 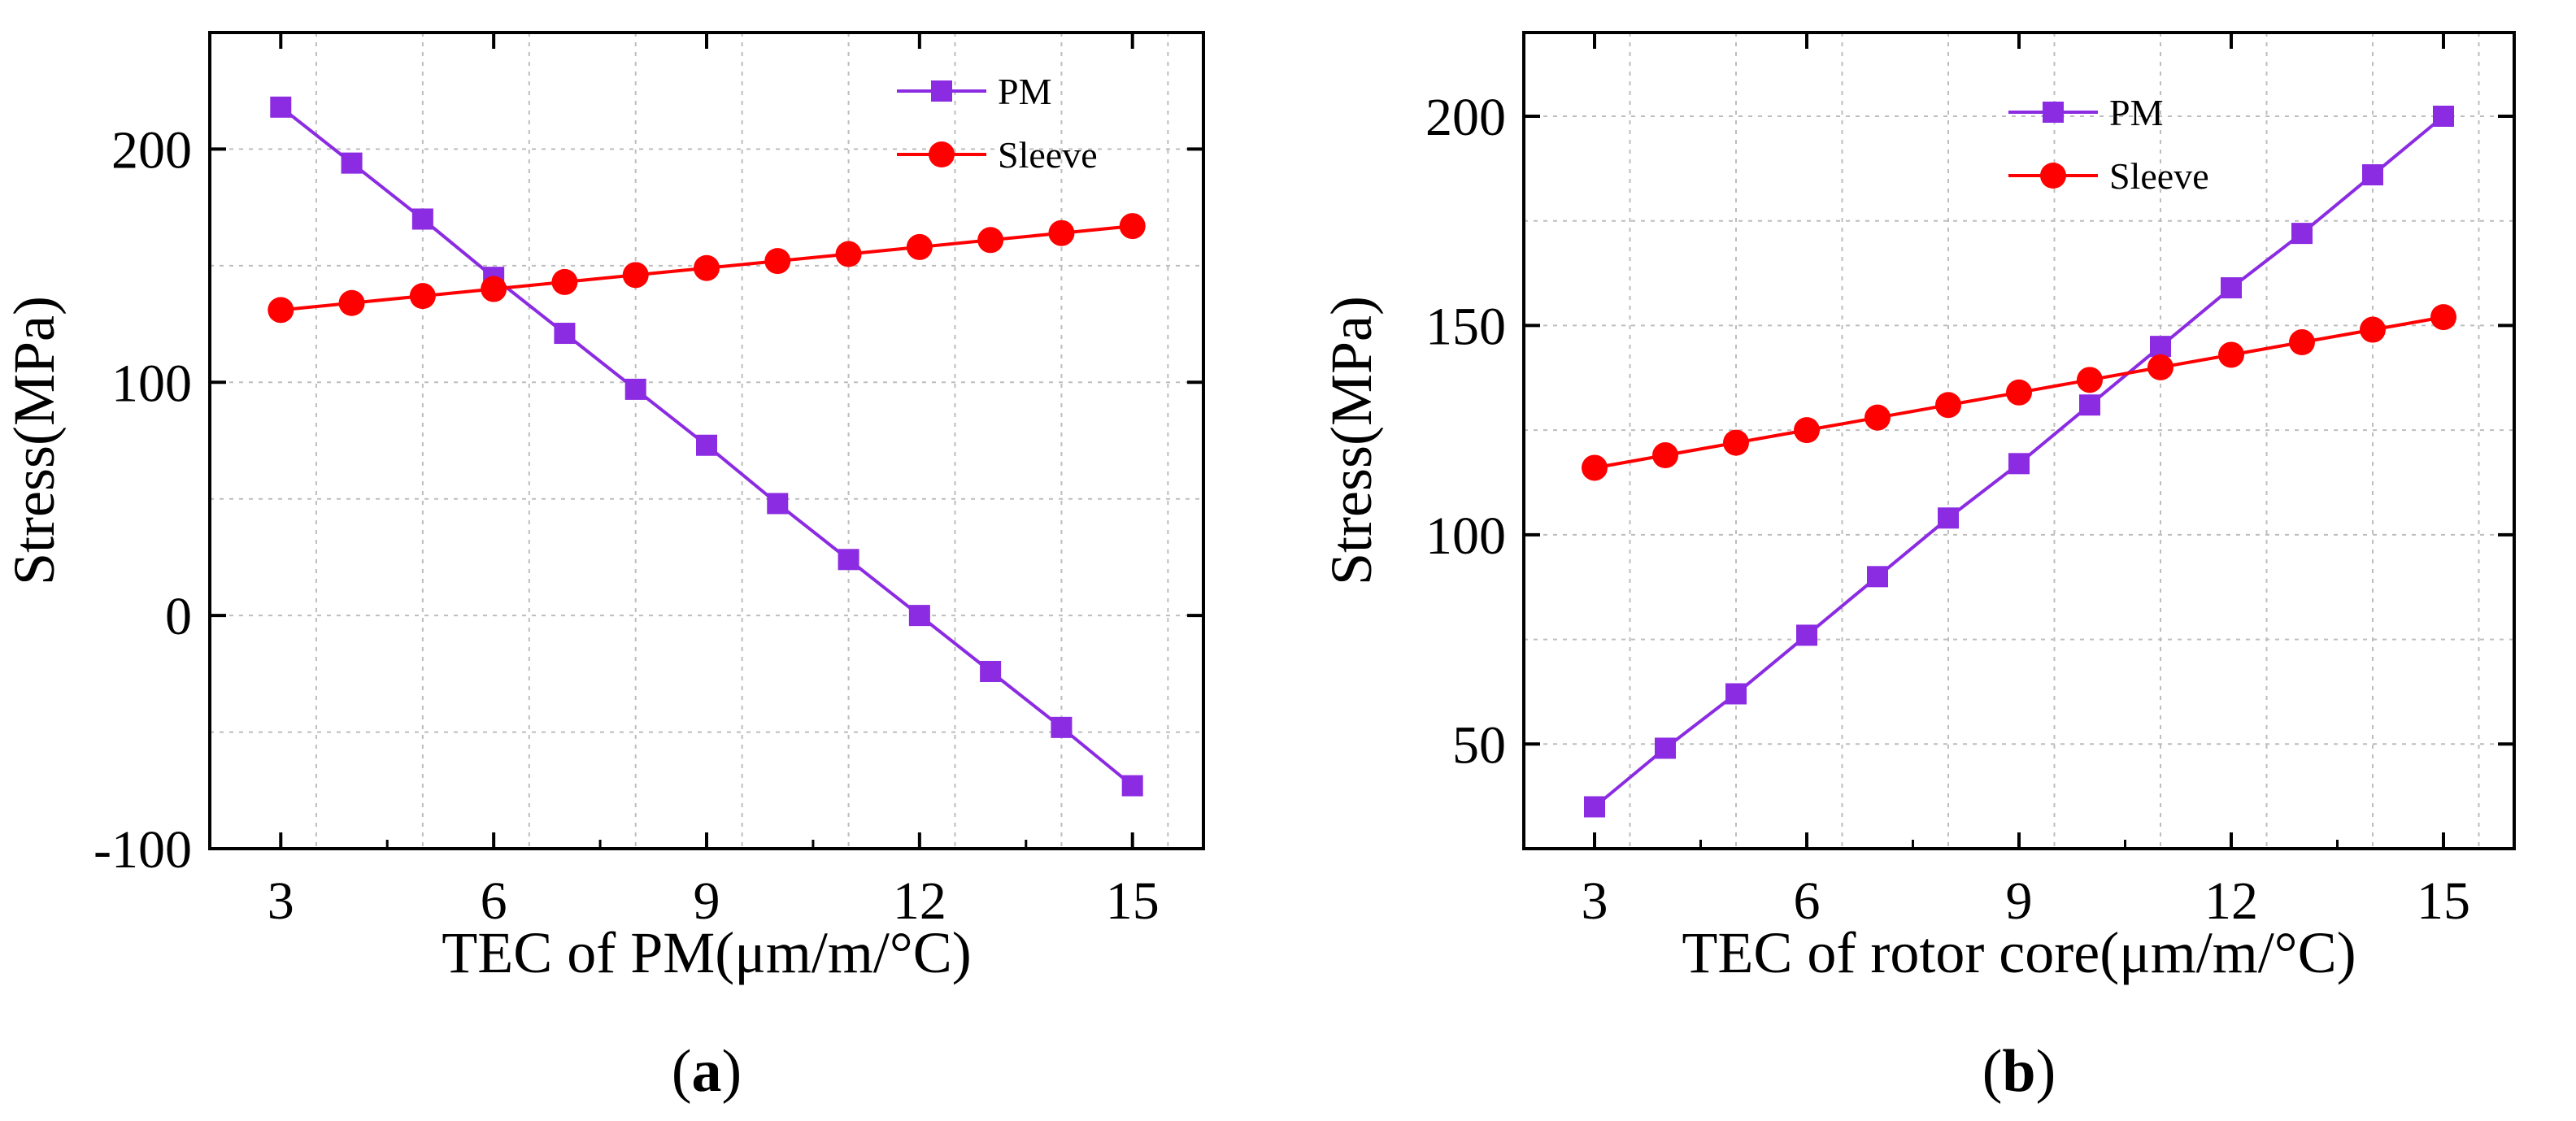 What do you see at coordinates (2019, 952) in the screenshot?
I see `x-axis-title: TEC of rotor core(μm/m/°C)` at bounding box center [2019, 952].